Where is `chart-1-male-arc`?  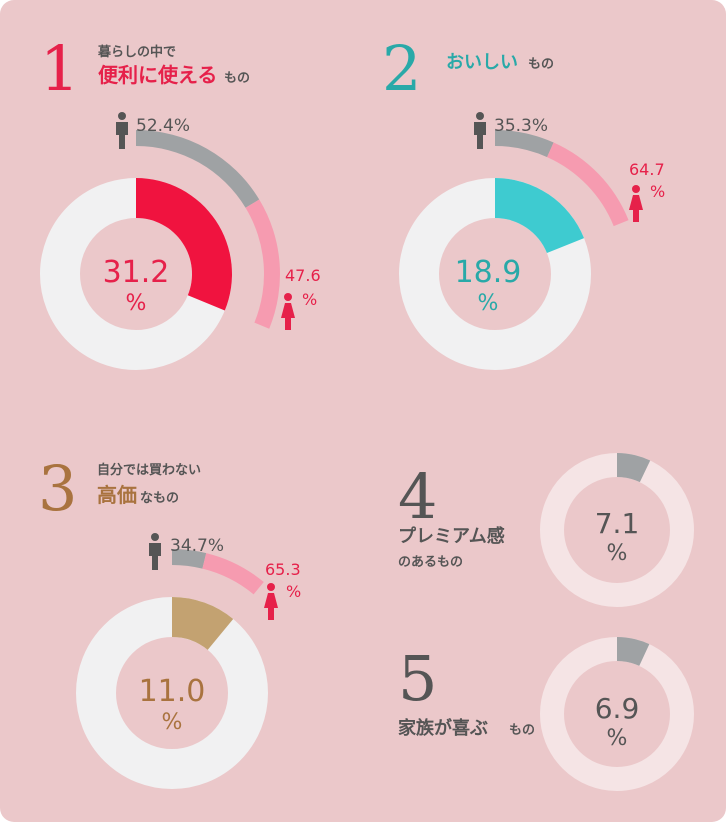
chart-1-male-arc is located at coordinates (198, 169).